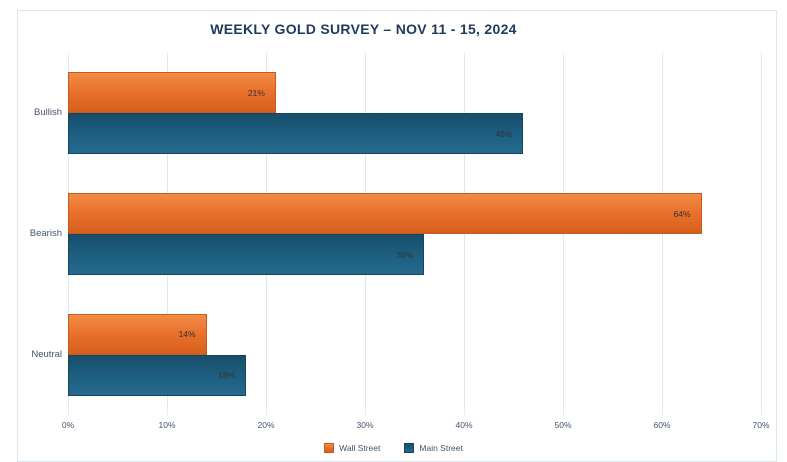 The height and width of the screenshot is (462, 787). Describe the element at coordinates (48, 113) in the screenshot. I see `category-label-bullish: Bullish` at that location.